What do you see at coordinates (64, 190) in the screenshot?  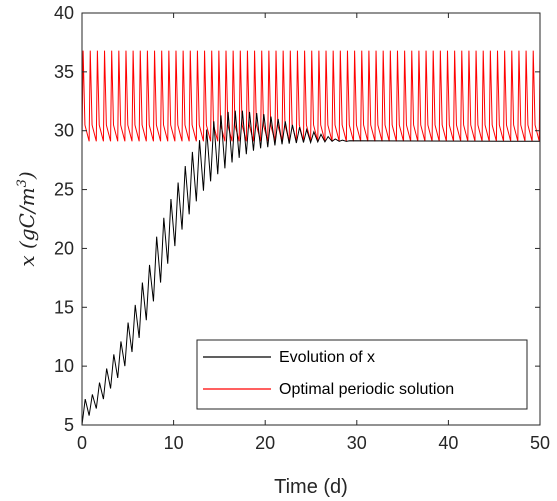 I see `y-tick-label: 25` at bounding box center [64, 190].